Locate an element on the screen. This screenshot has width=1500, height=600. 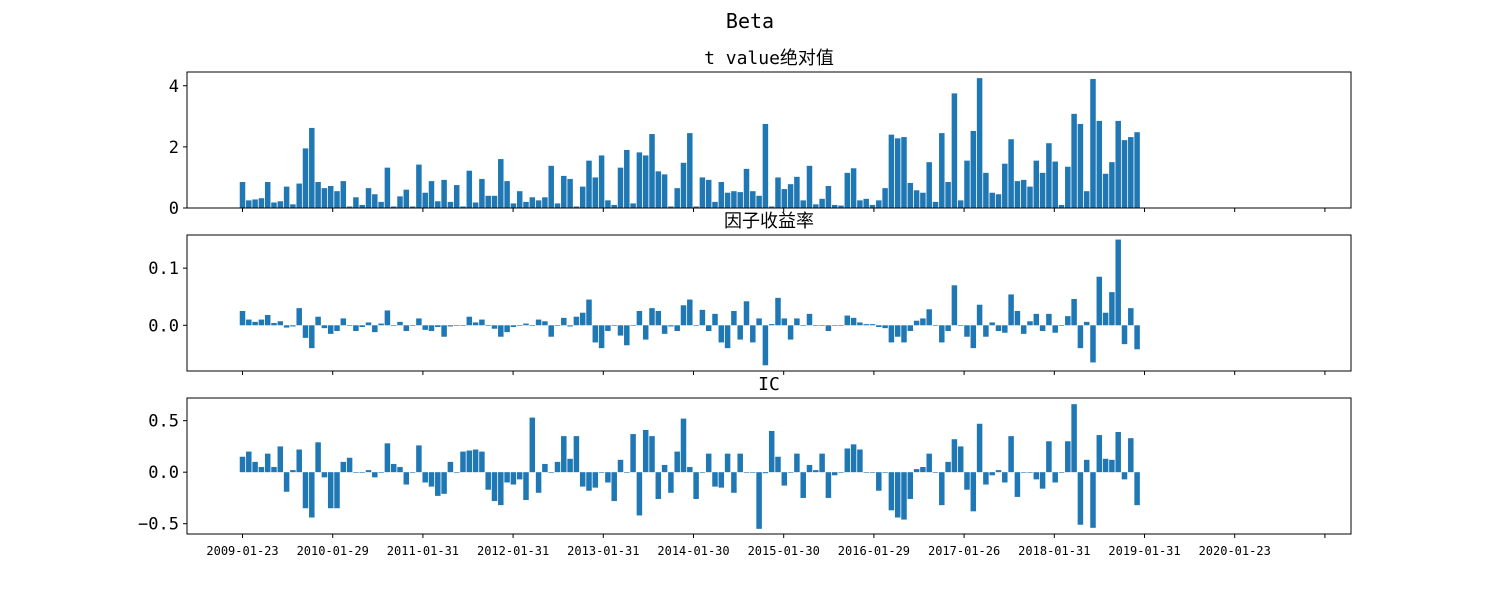
x-tick-label: 2019-01-31 is located at coordinates (1144, 551).